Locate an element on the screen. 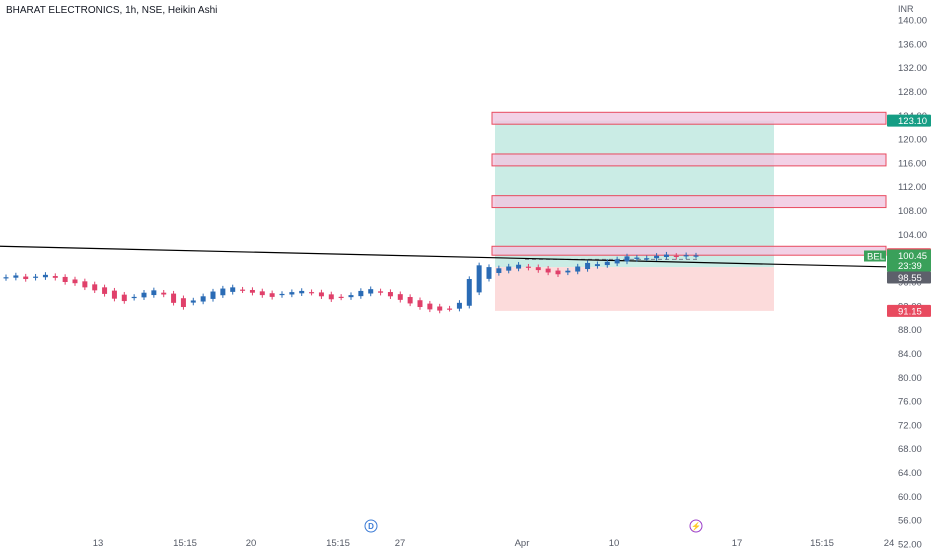 Image resolution: width=932 pixels, height=550 pixels. y-tick-label: 128.00 is located at coordinates (912, 92).